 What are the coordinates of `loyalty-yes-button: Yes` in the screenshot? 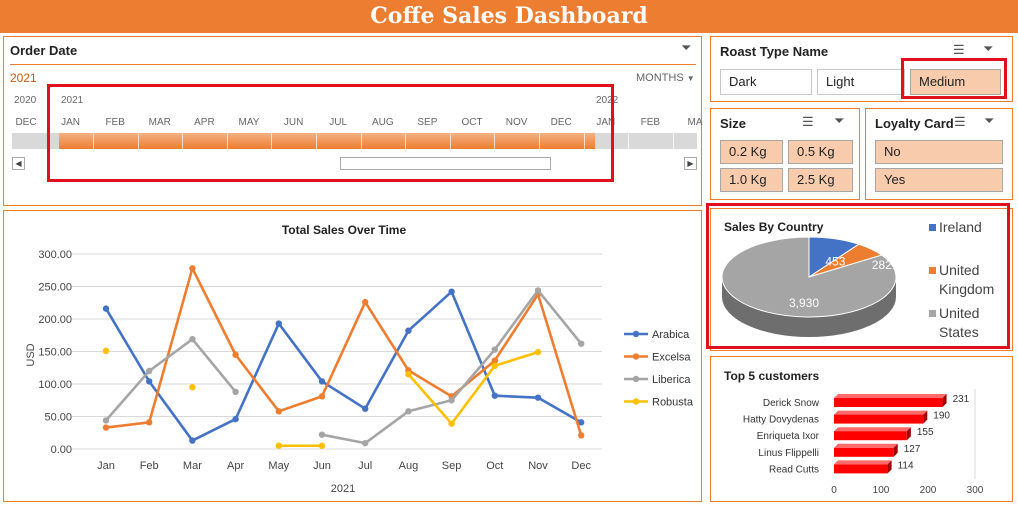 It's located at (939, 180).